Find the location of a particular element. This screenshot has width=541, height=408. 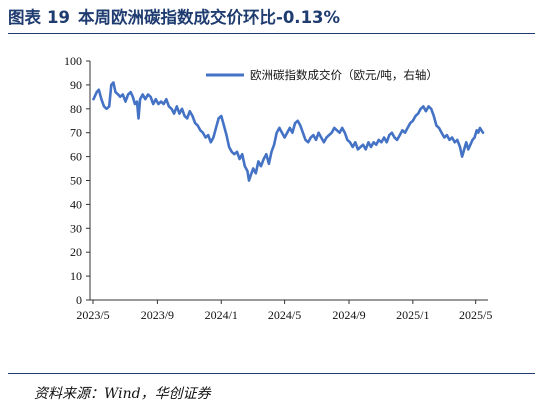

y-tick-label: 60 is located at coordinates (76, 157).